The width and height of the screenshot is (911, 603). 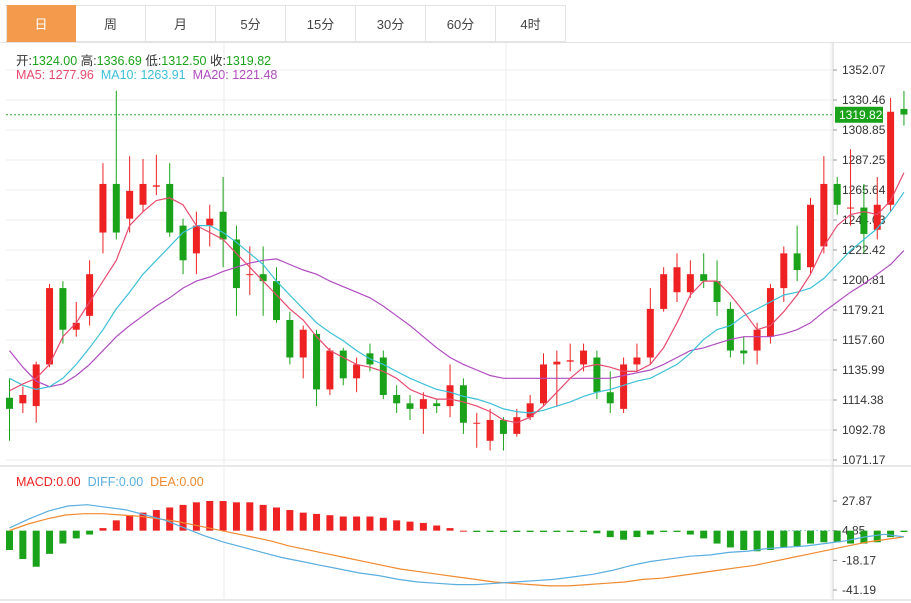 What do you see at coordinates (461, 23) in the screenshot?
I see `tab-60min: 60分` at bounding box center [461, 23].